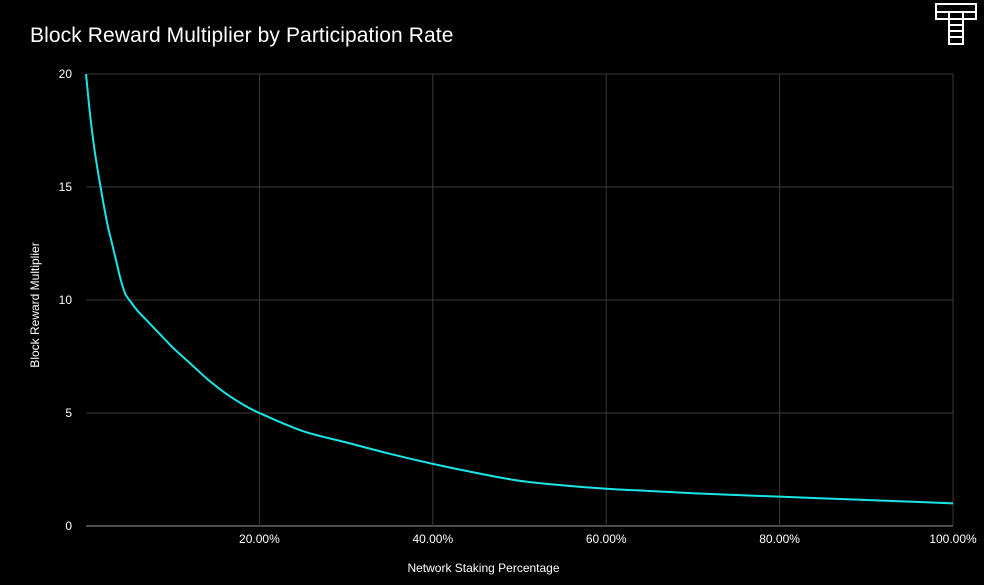 This screenshot has width=984, height=585. Describe the element at coordinates (483, 568) in the screenshot. I see `x-axis-title: Network Staking Percentage` at that location.